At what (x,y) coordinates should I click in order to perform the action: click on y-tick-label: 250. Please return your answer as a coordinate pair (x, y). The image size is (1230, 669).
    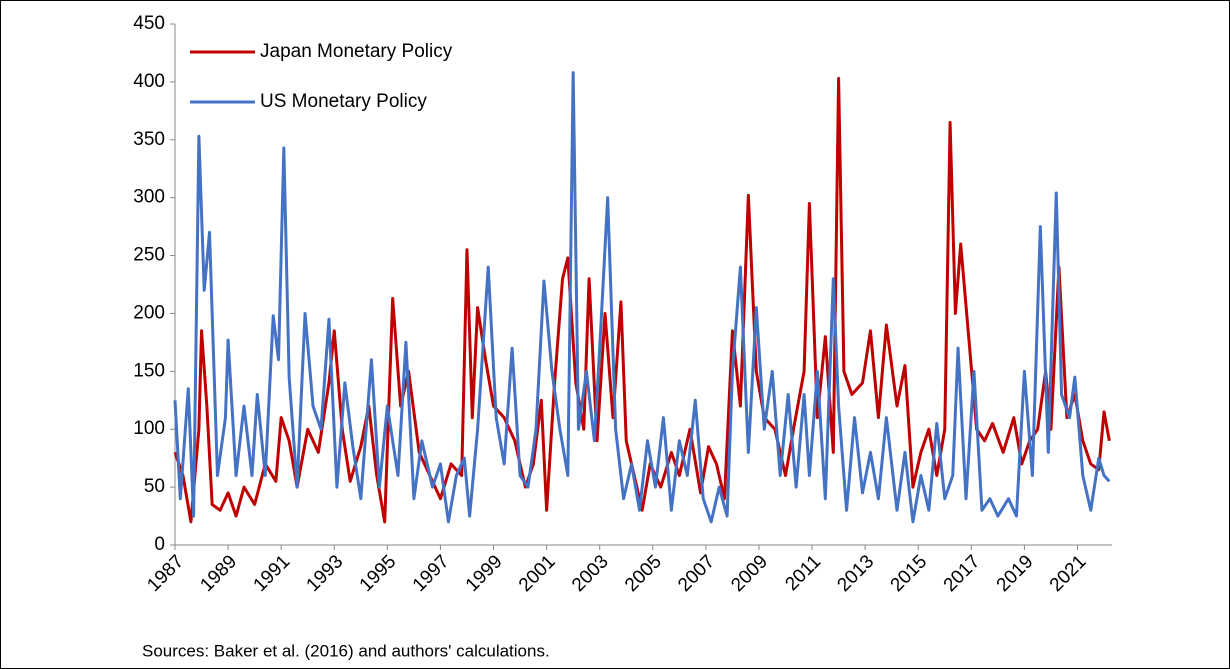
    Looking at the image, I should click on (149, 255).